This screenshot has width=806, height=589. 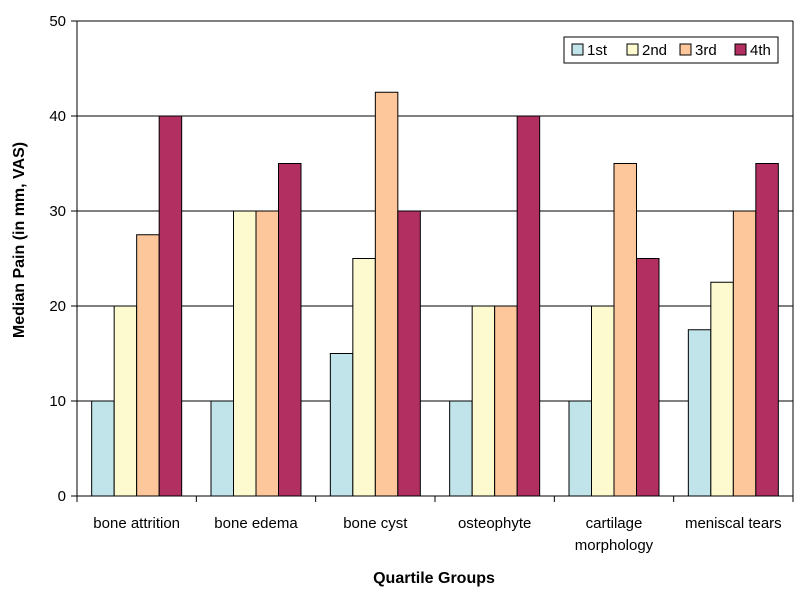 What do you see at coordinates (57, 306) in the screenshot?
I see `y-tick-label: 20` at bounding box center [57, 306].